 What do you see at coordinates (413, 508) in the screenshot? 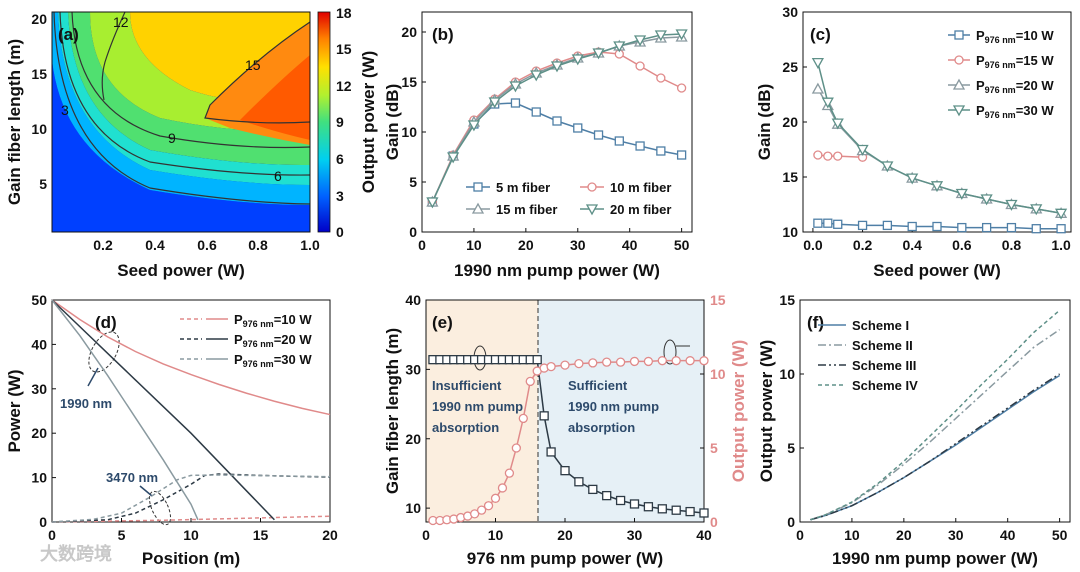
I see `y-tick-label: 10` at bounding box center [413, 508].